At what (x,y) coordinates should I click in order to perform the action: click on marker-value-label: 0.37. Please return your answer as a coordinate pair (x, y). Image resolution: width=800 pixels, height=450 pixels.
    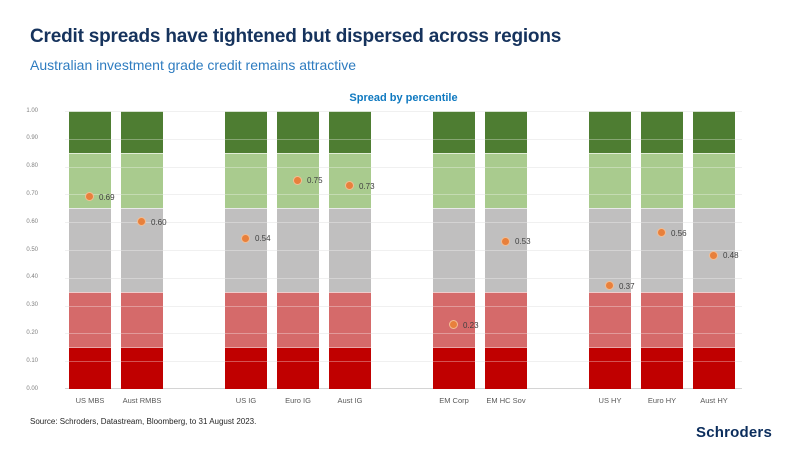
    Looking at the image, I should click on (627, 286).